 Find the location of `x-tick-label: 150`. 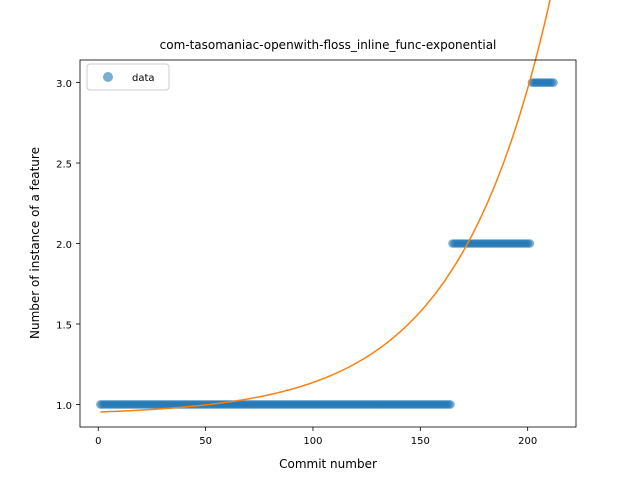

x-tick-label: 150 is located at coordinates (420, 441).